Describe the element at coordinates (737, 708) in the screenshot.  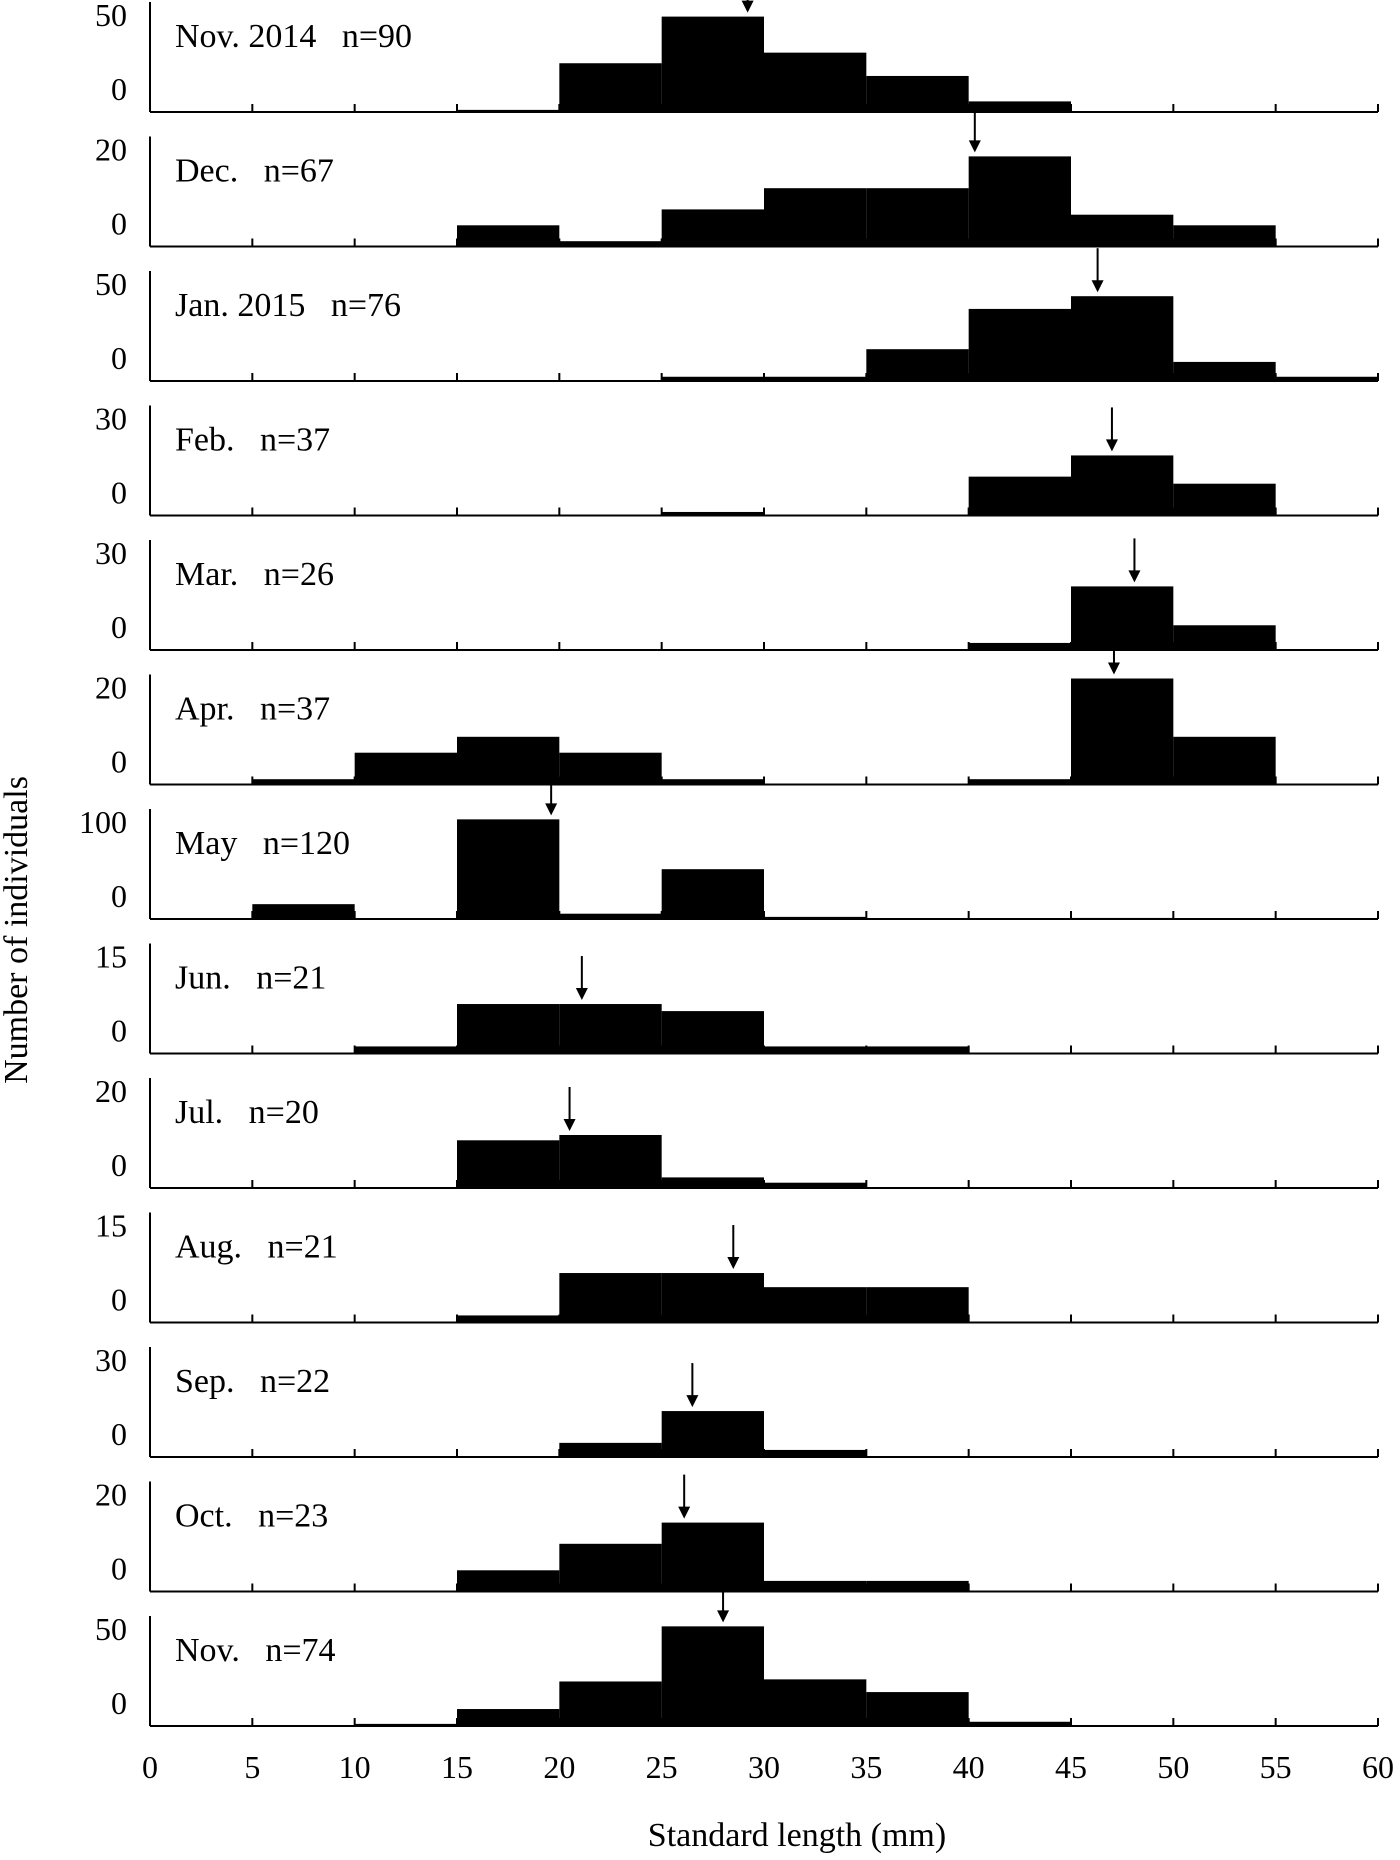
I see `histogram-panel: 20 0 Apr. n=37` at that location.